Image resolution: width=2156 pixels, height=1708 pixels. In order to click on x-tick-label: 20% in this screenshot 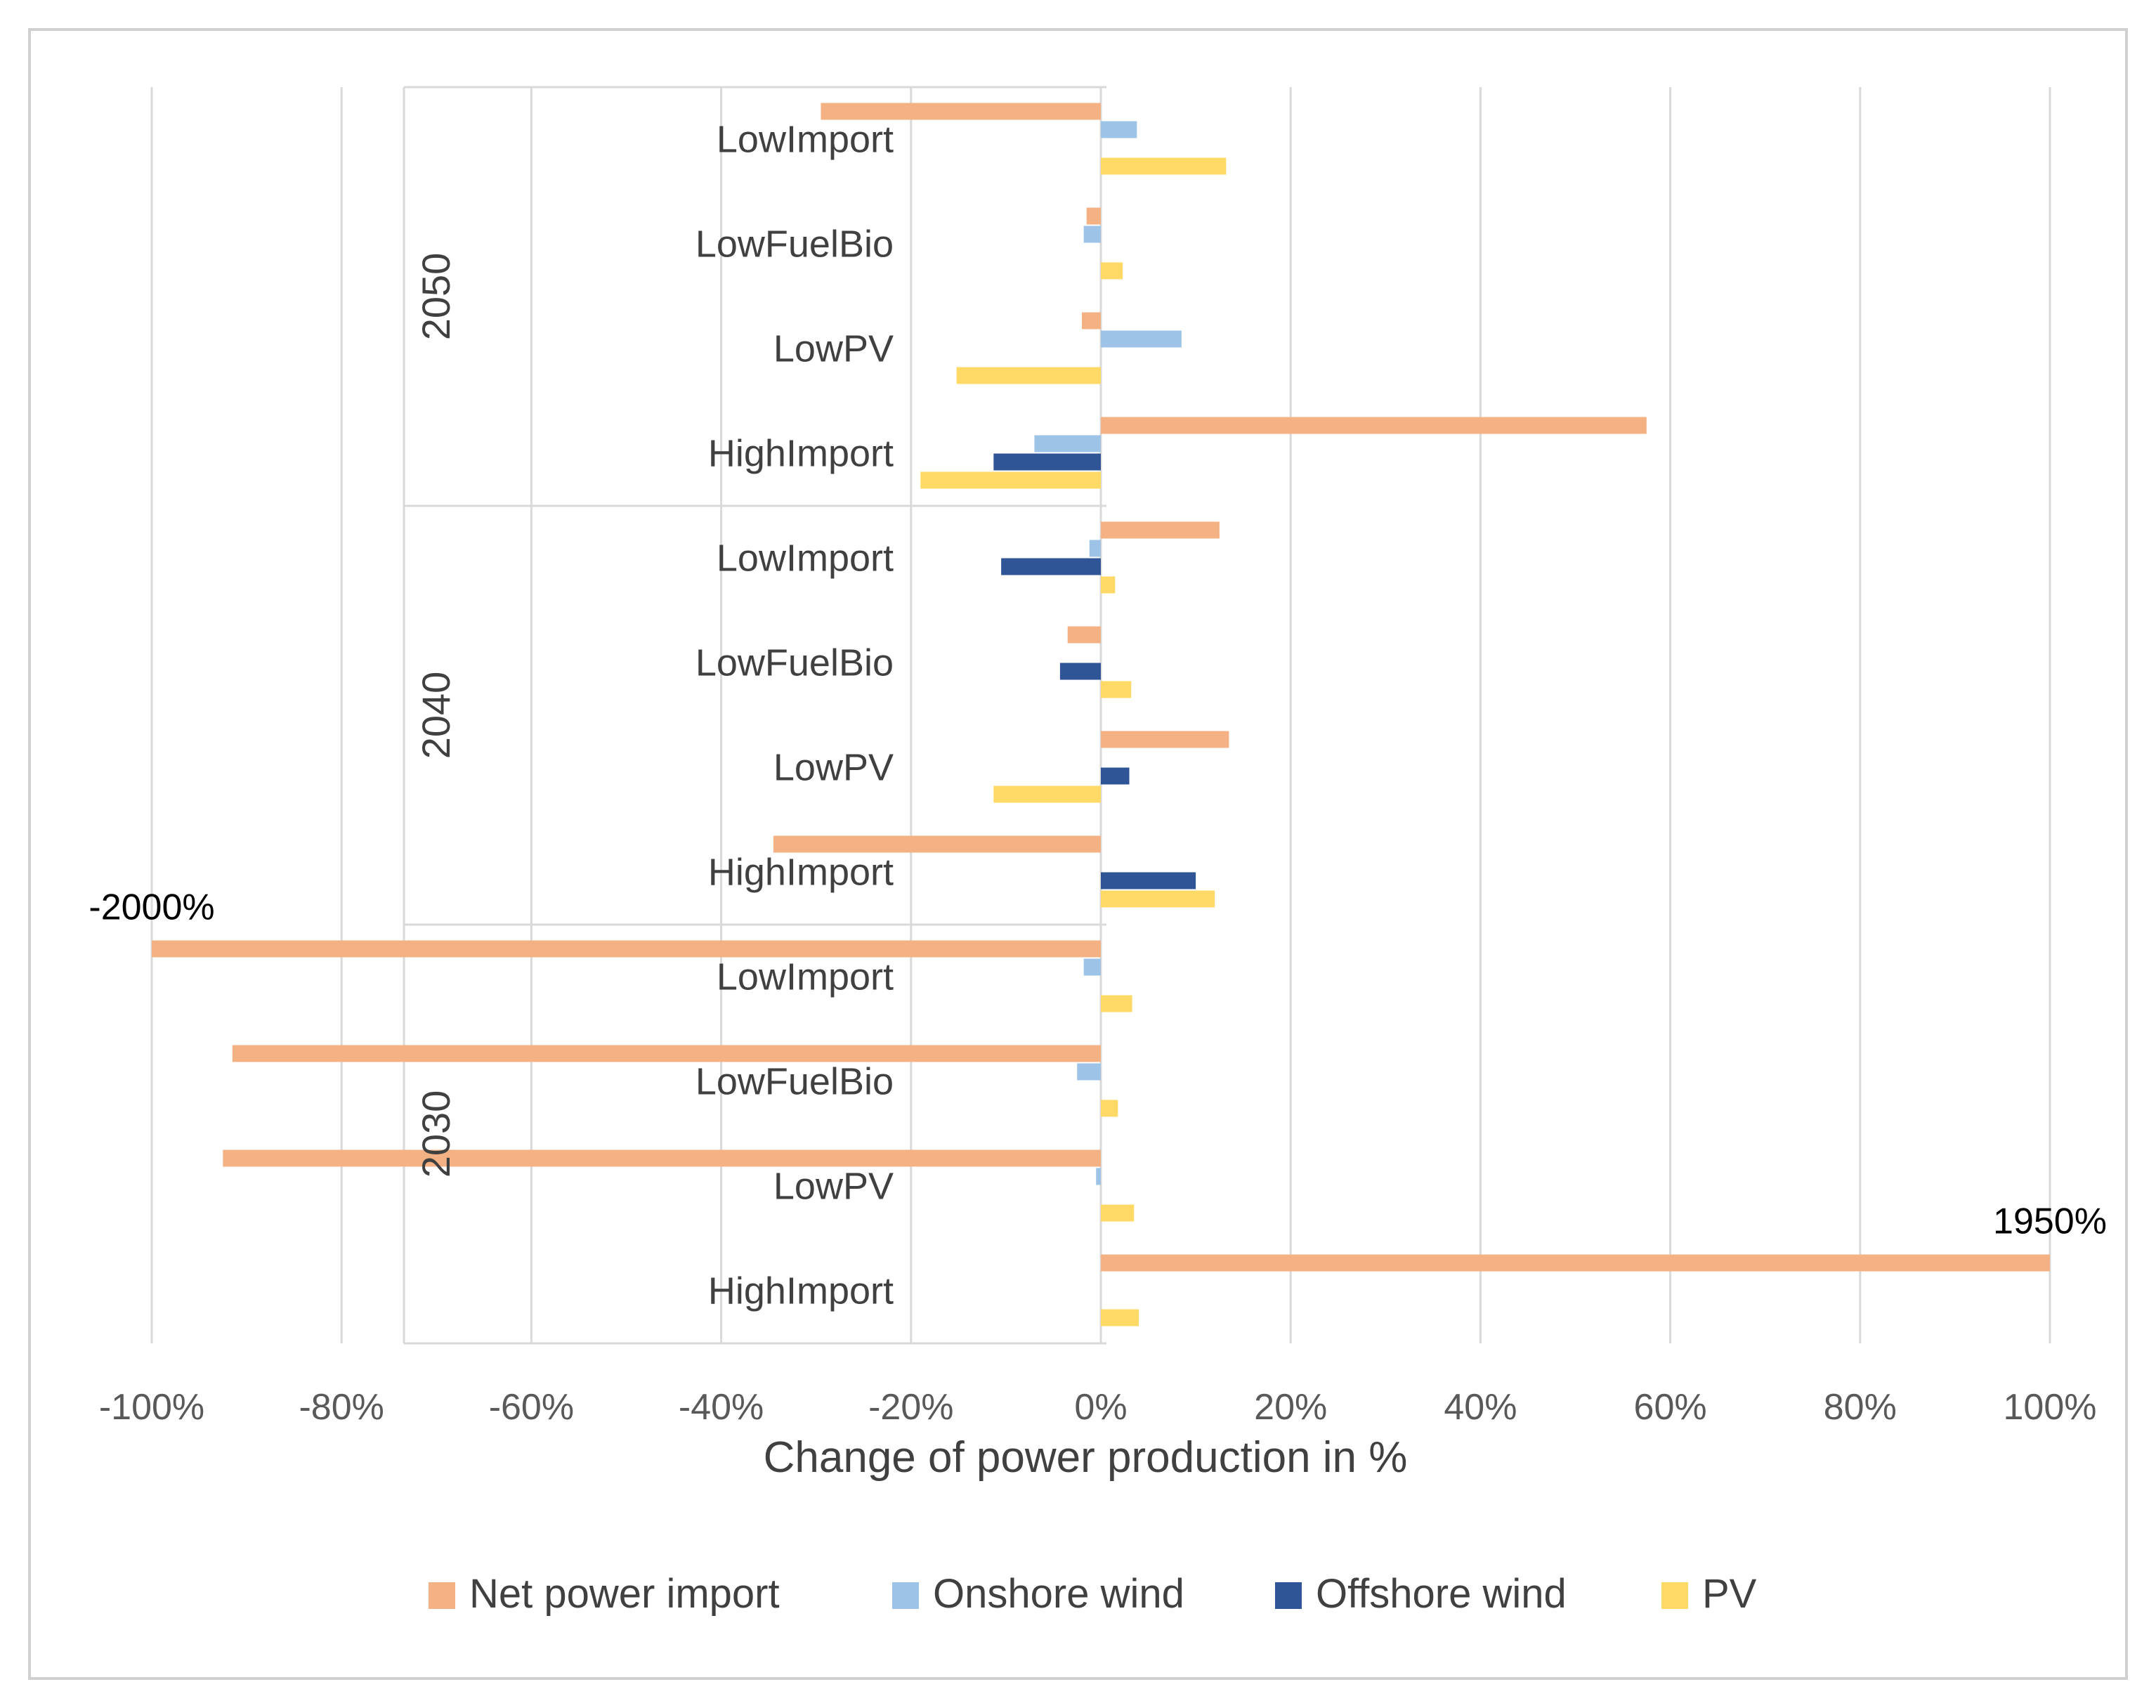, I will do `click(1290, 1407)`.